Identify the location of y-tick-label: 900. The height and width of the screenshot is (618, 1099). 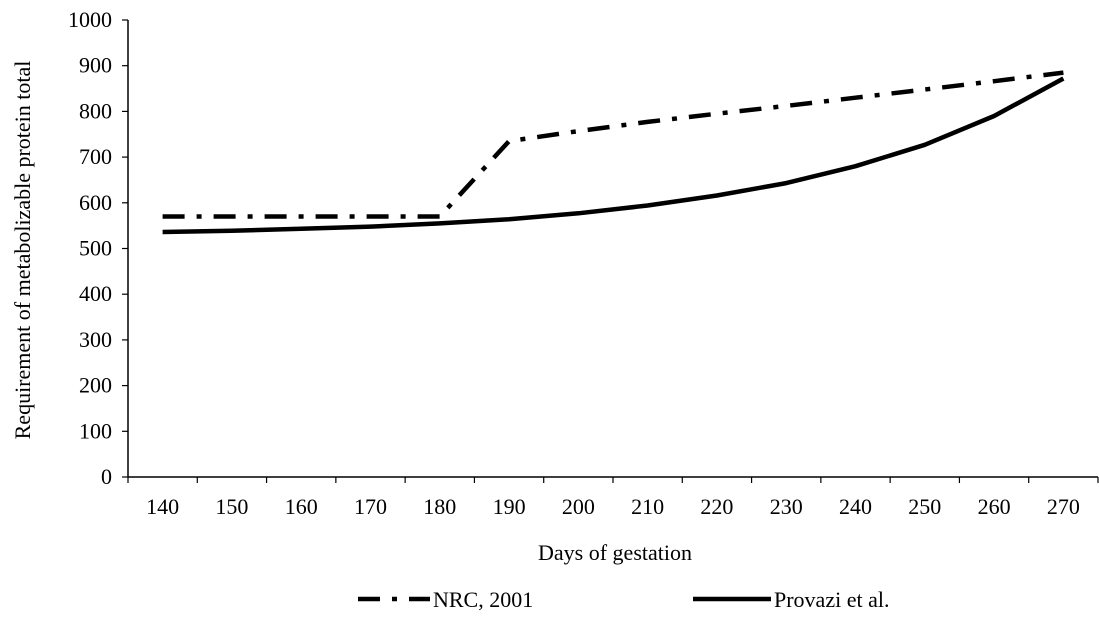
(95, 65).